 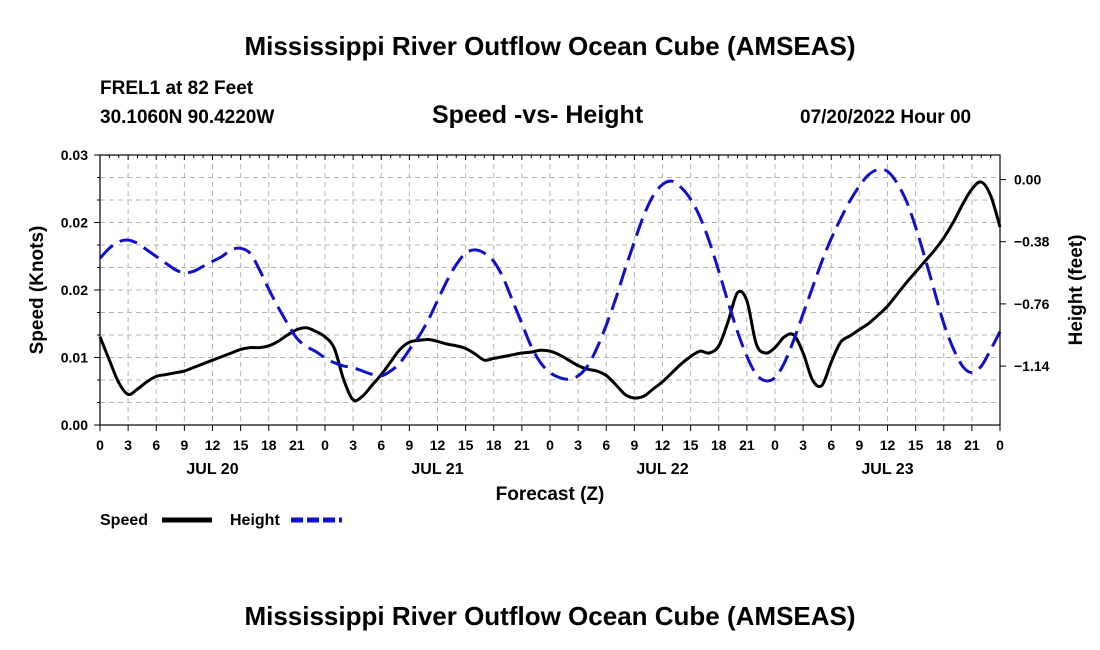 I want to click on y-axis-label: Speed (Knots), so click(x=37, y=290).